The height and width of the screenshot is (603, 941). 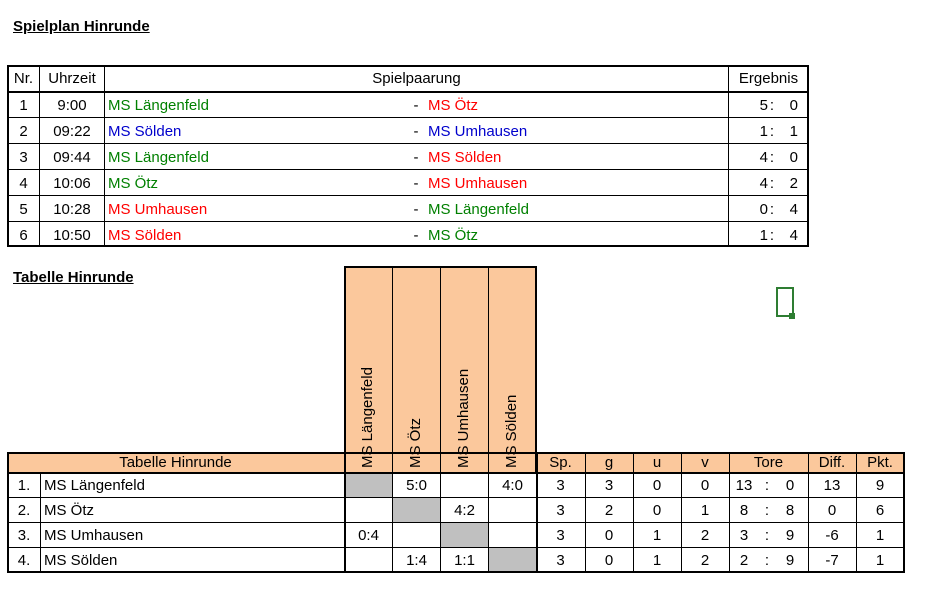 I want to click on losses: 1, so click(x=705, y=510).